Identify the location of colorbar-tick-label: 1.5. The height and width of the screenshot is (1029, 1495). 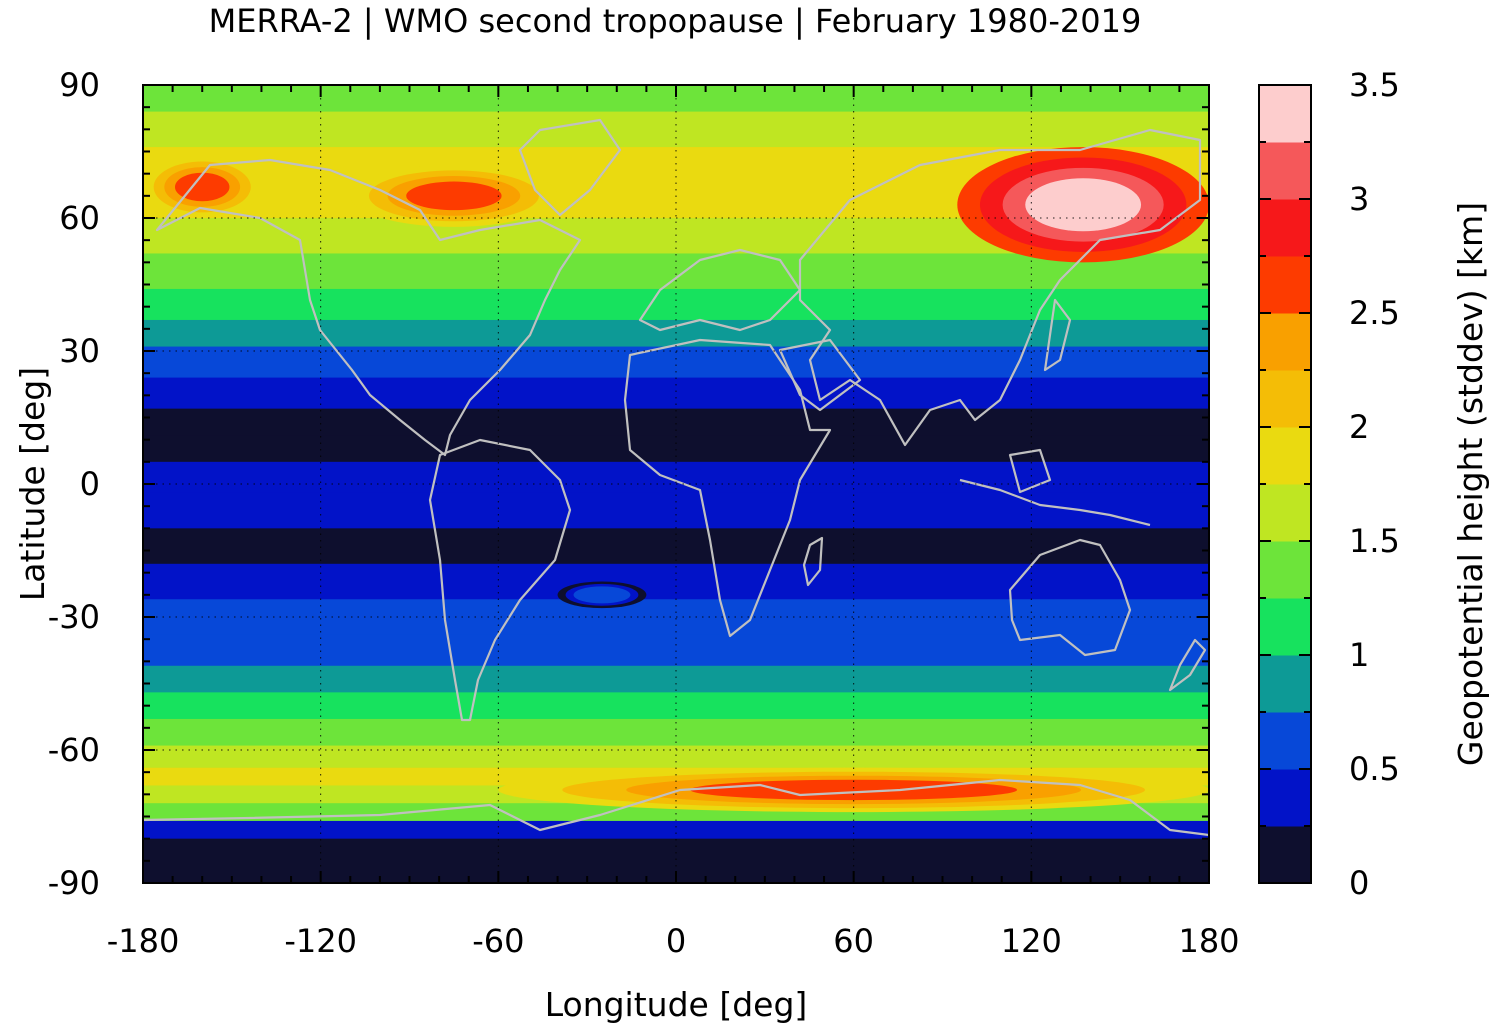
(1374, 541).